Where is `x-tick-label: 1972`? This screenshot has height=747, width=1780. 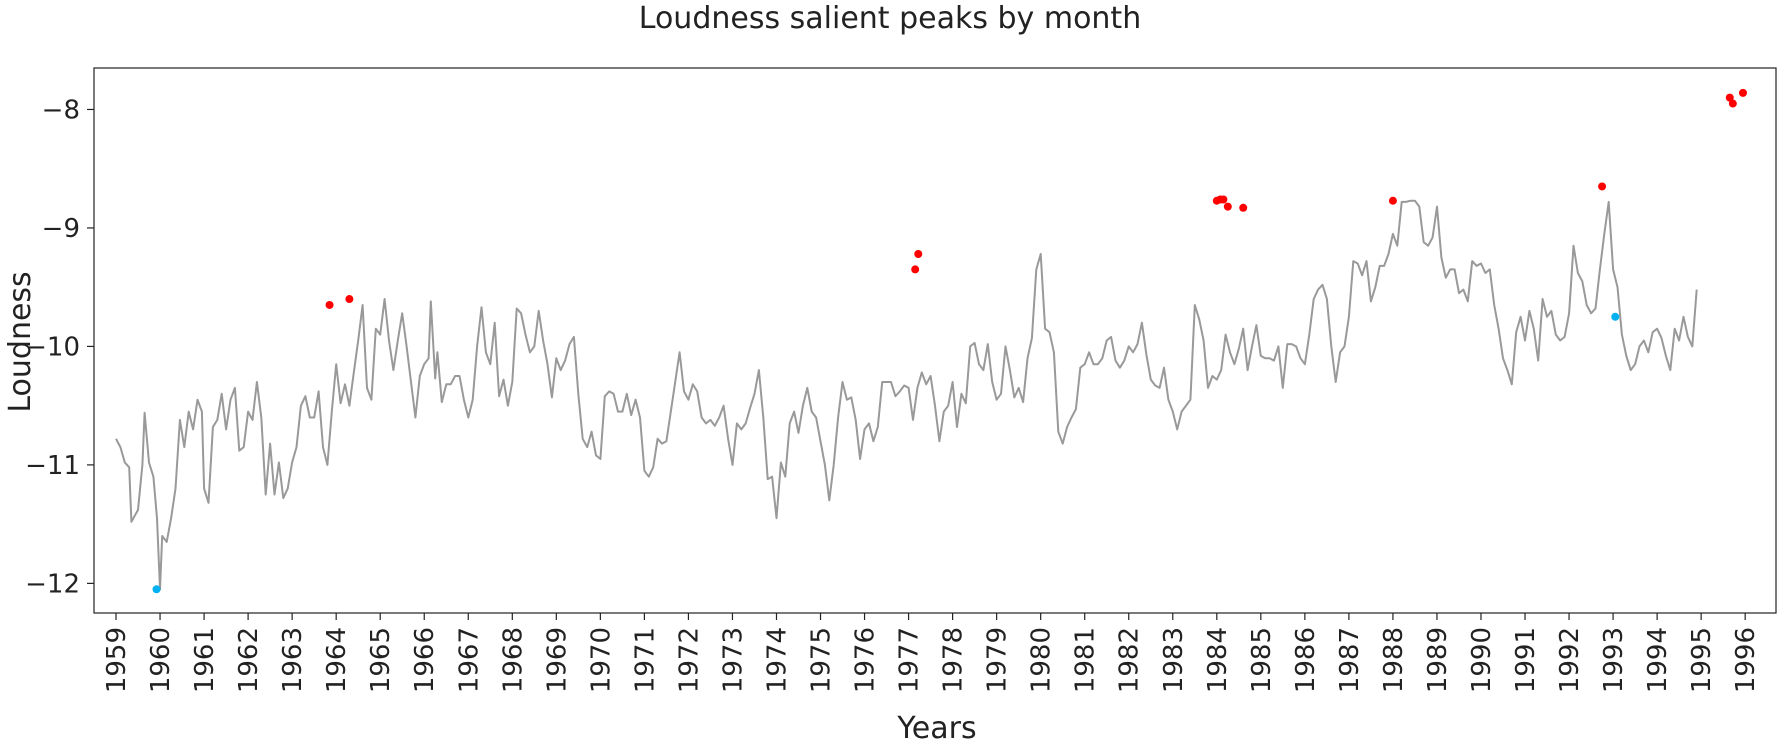
x-tick-label: 1972 is located at coordinates (689, 660).